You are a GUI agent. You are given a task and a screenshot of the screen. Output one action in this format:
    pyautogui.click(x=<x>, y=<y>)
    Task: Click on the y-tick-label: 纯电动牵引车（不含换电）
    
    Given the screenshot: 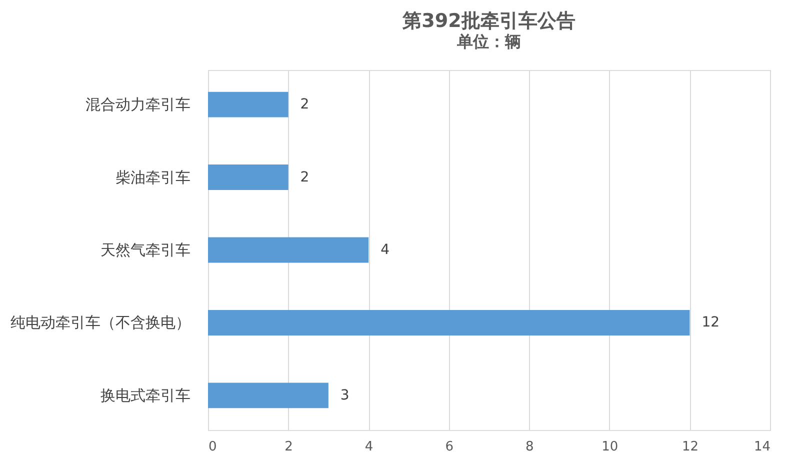 What is the action you would take?
    pyautogui.click(x=100, y=323)
    